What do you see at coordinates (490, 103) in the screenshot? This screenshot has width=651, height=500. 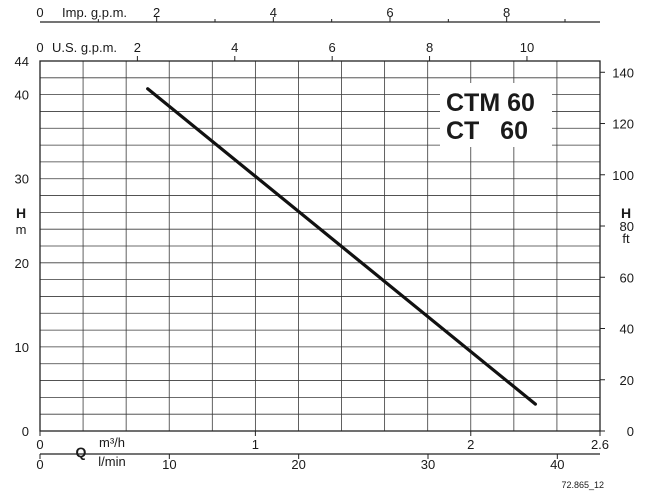 I see `title-line-1: CTM 60` at bounding box center [490, 103].